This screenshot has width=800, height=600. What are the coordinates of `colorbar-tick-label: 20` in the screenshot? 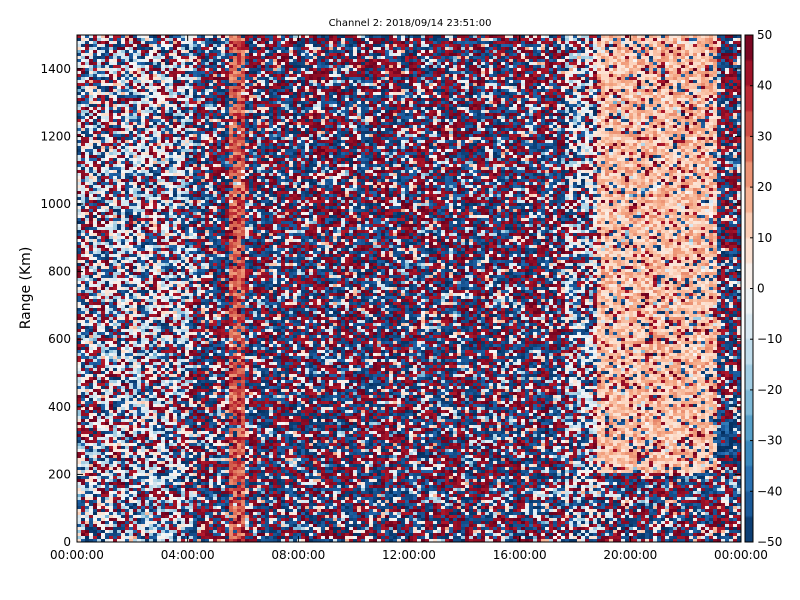 It's located at (764, 187).